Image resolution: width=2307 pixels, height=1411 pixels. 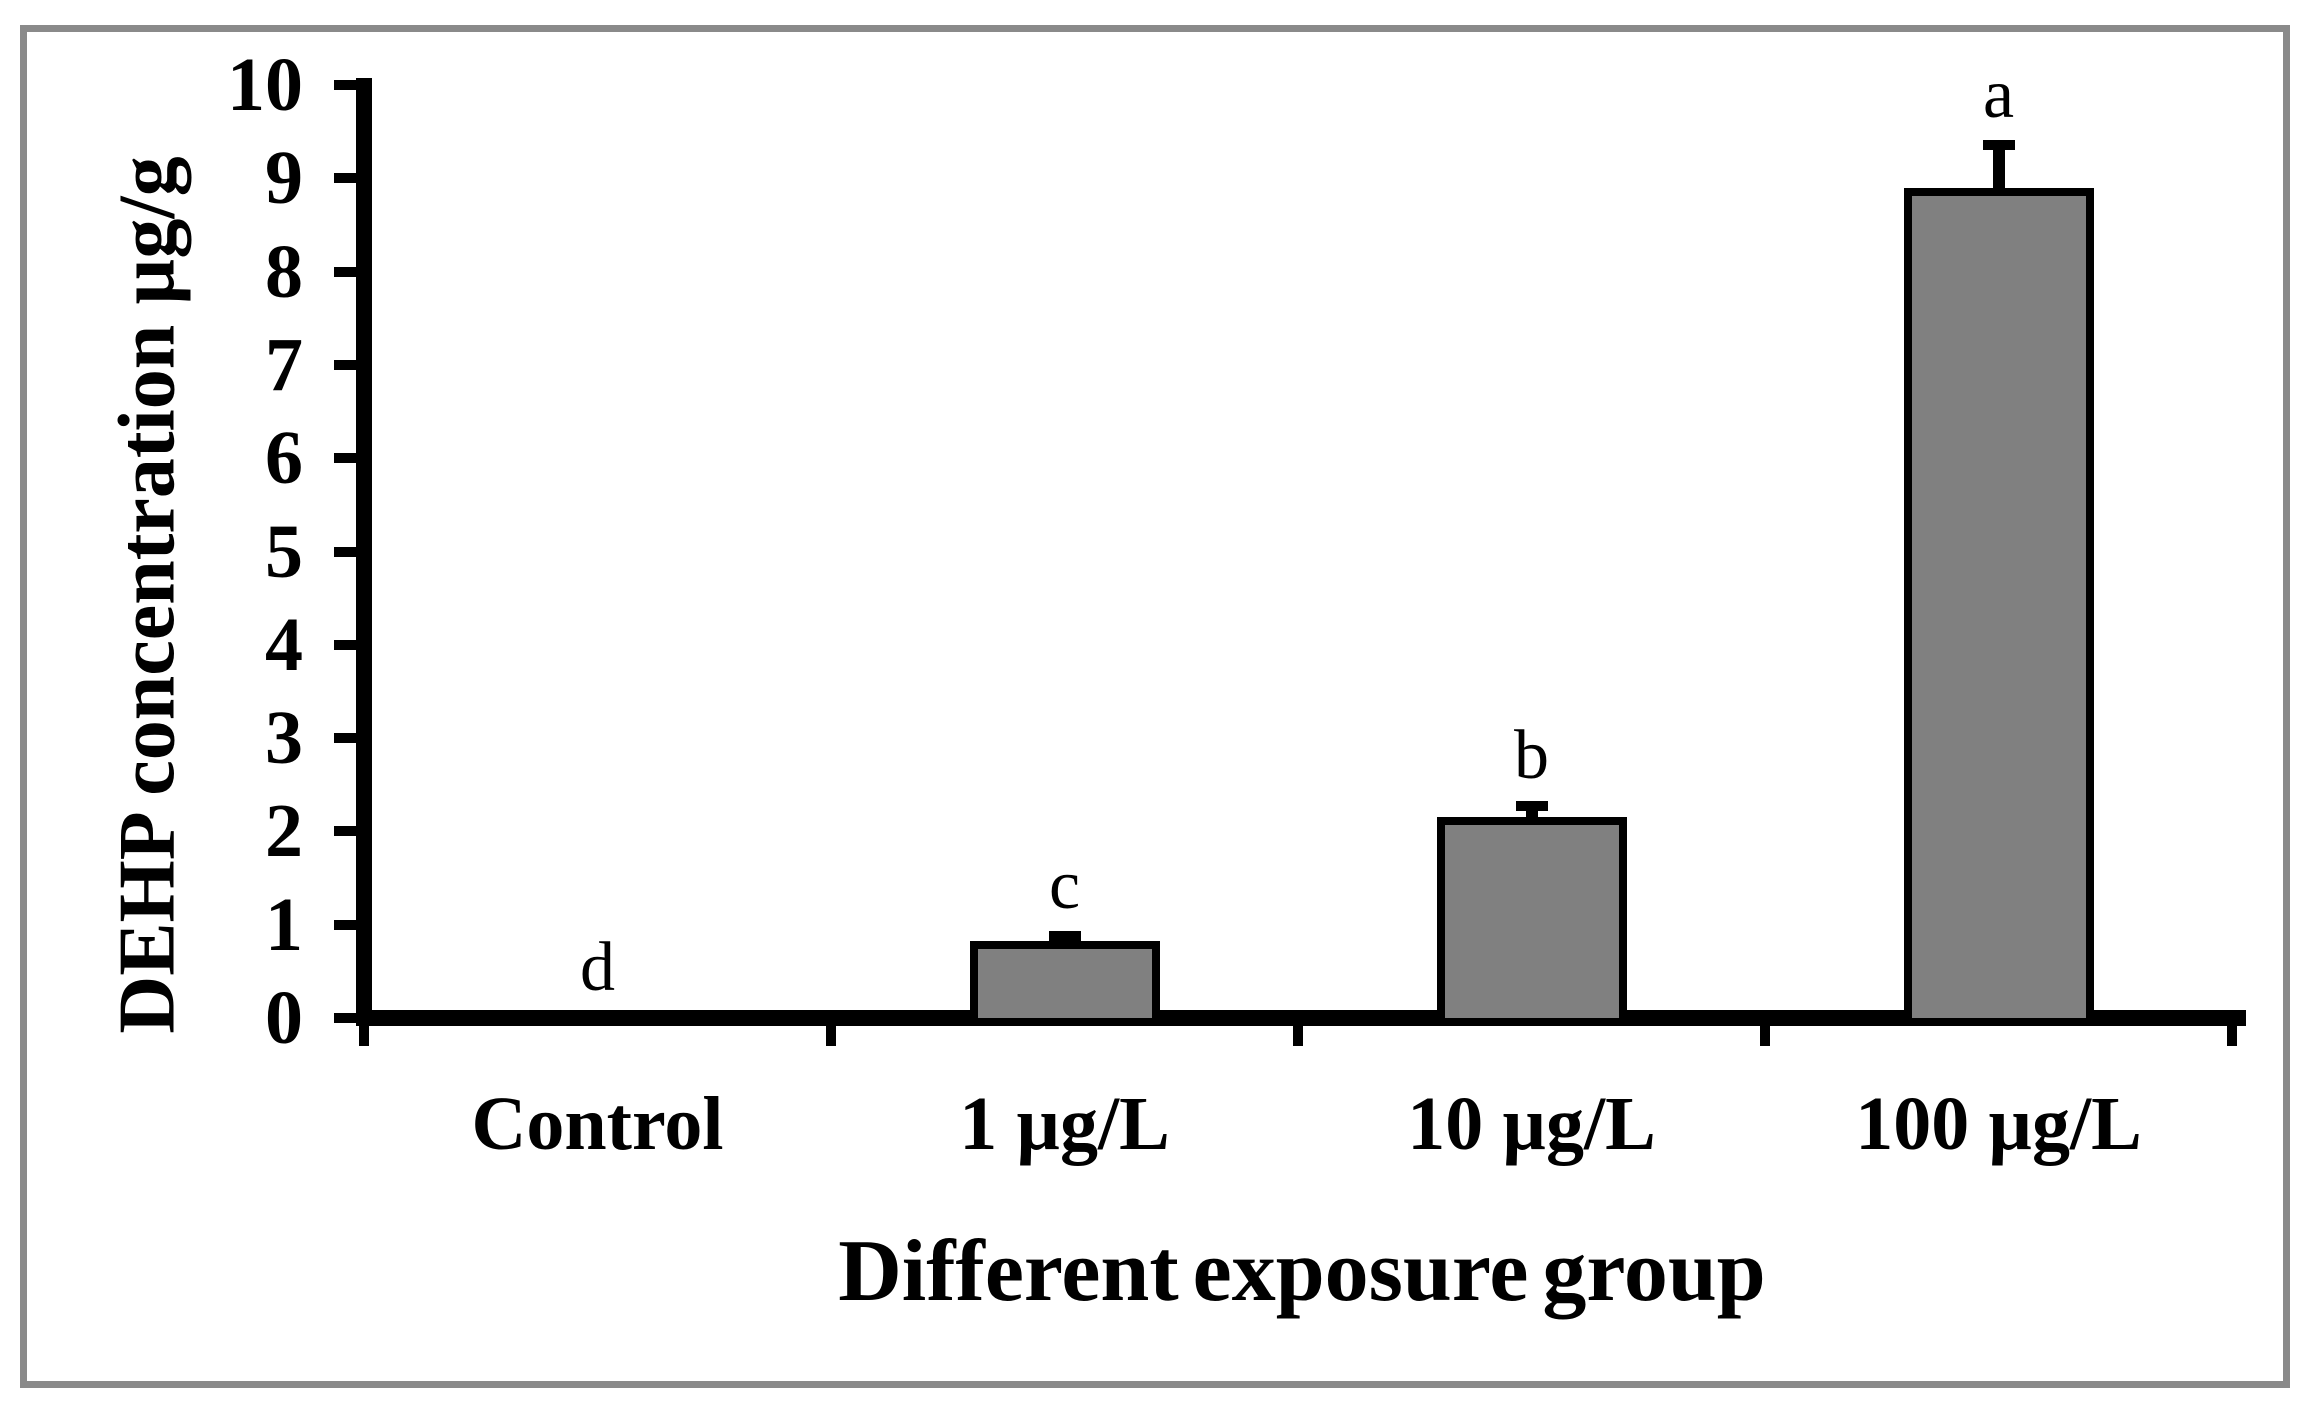 What do you see at coordinates (1998, 1124) in the screenshot?
I see `x-category-label: 100 µg/L` at bounding box center [1998, 1124].